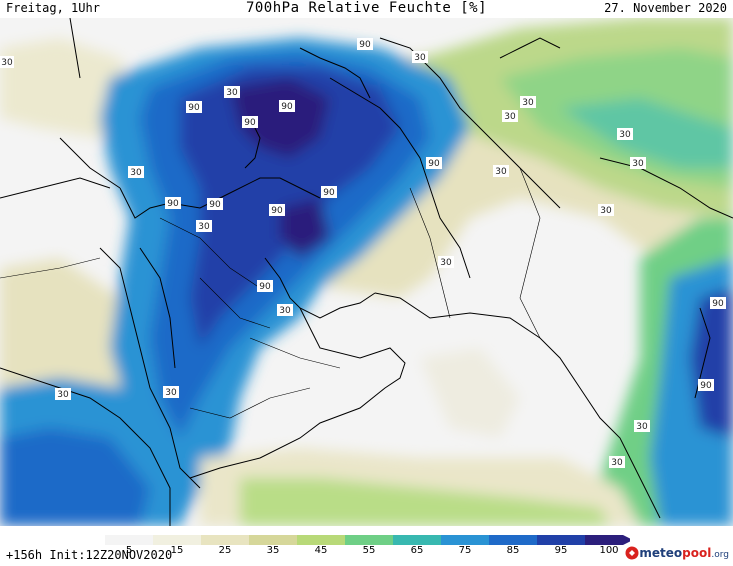 This screenshot has width=733, height=566. What do you see at coordinates (273, 550) in the screenshot?
I see `colorbar-tick-label: 35` at bounding box center [273, 550].